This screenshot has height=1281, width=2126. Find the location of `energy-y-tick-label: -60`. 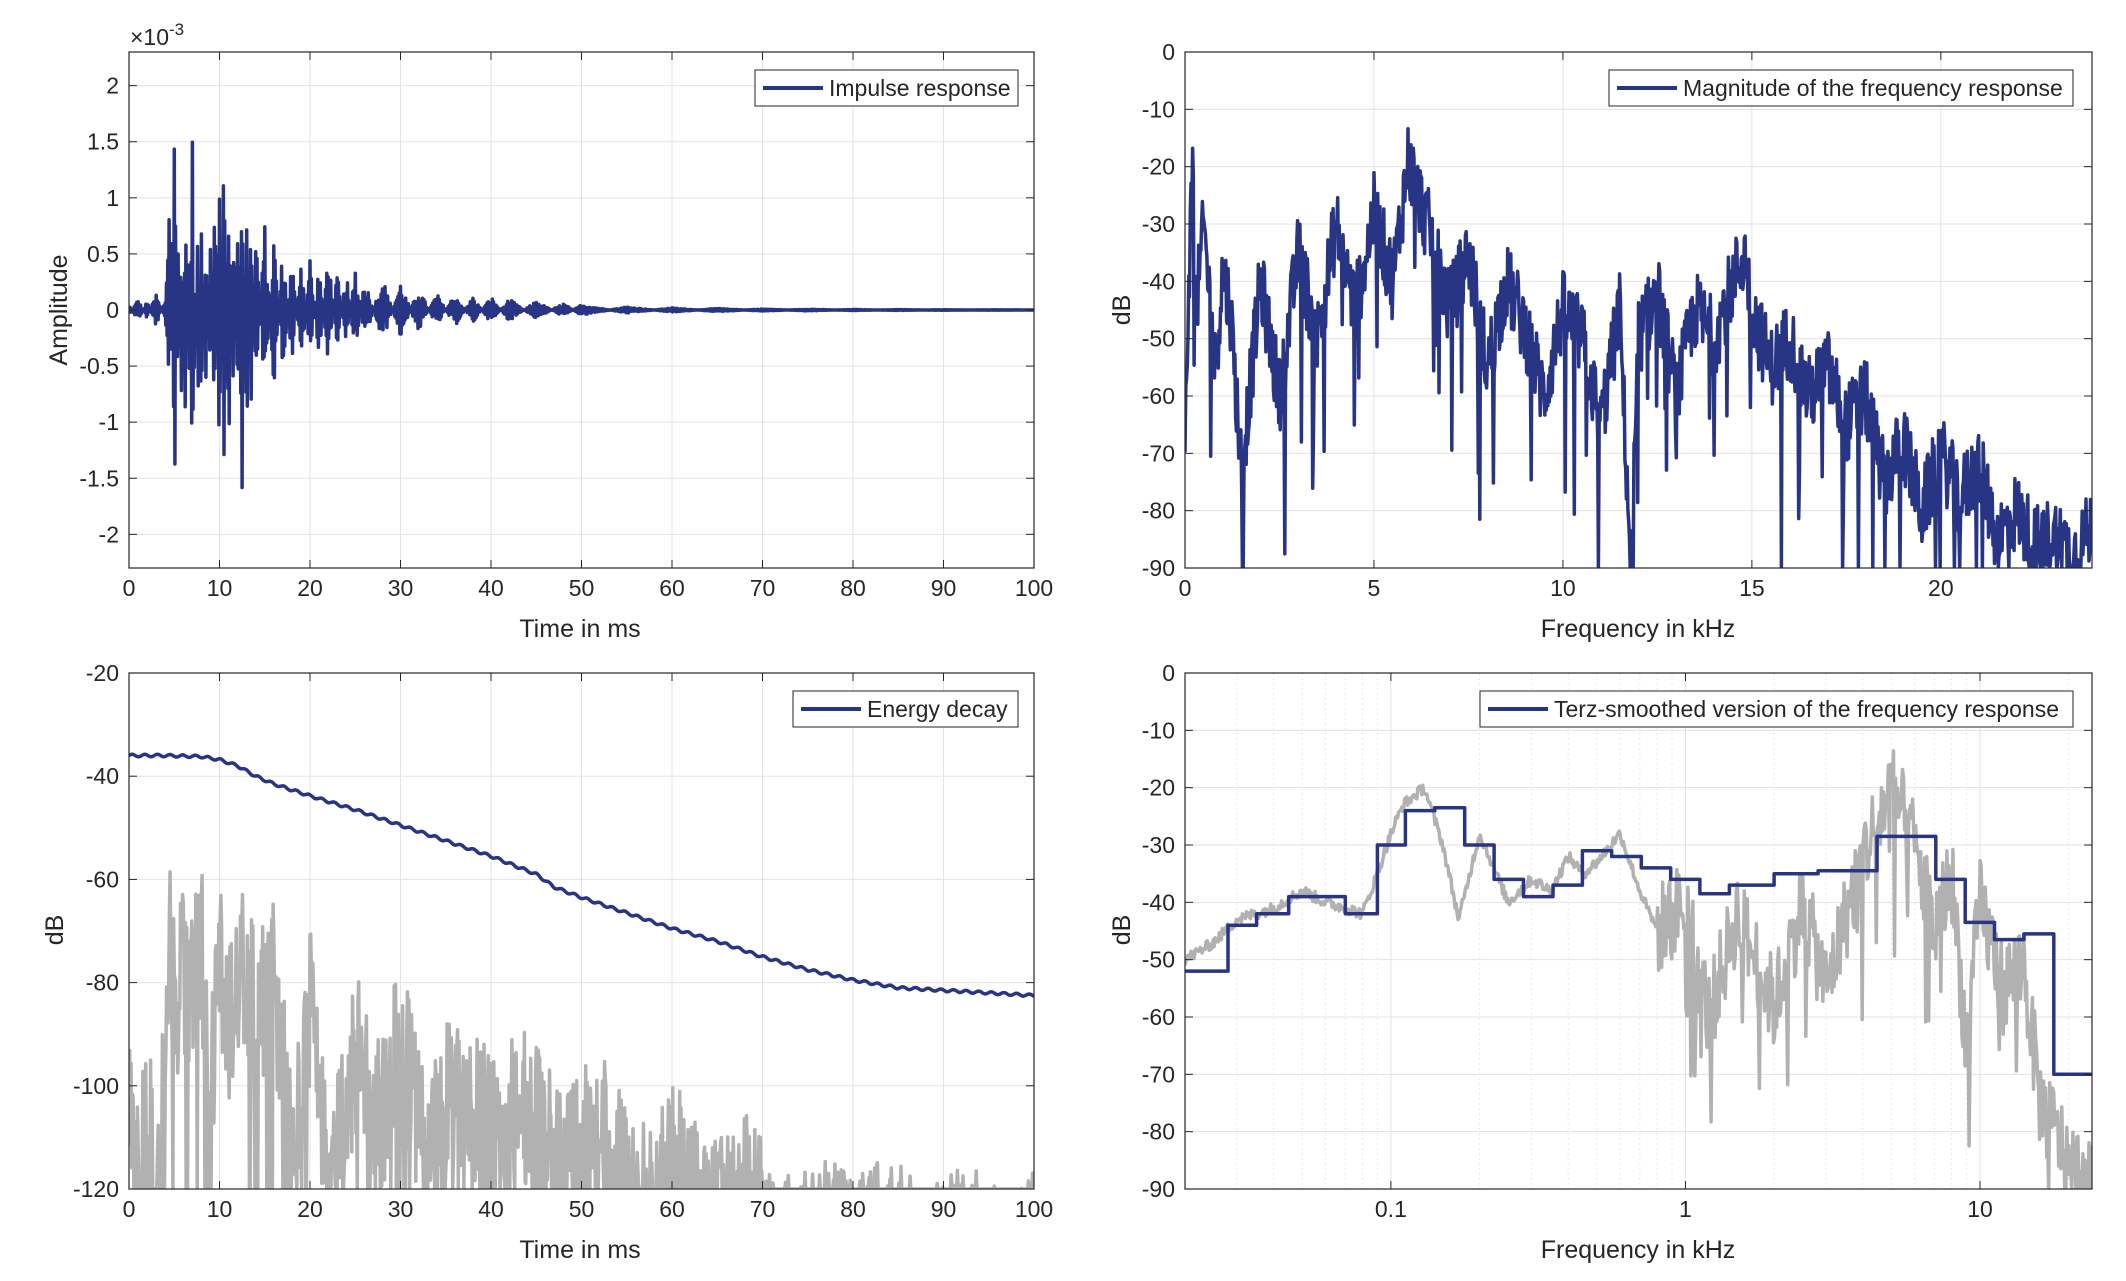

energy-y-tick-label: -60 is located at coordinates (102, 879).